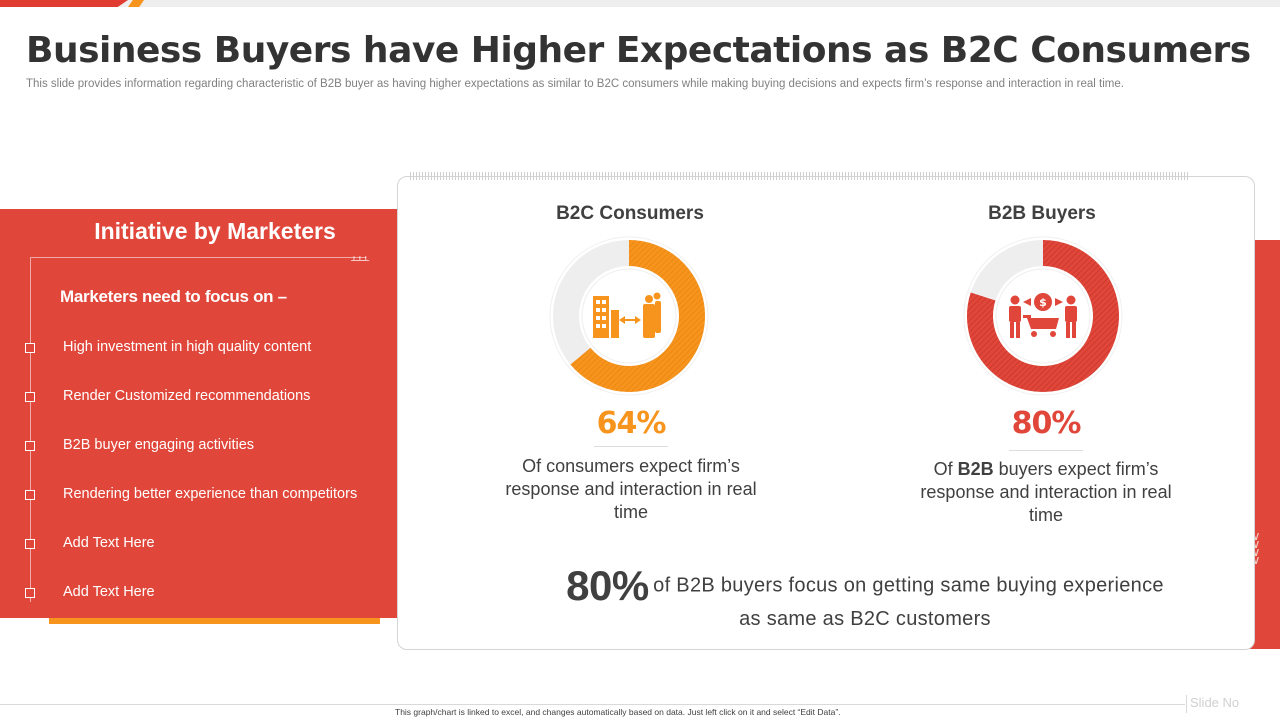 This screenshot has height=720, width=1280. I want to click on card-tick-decoration, so click(800, 176).